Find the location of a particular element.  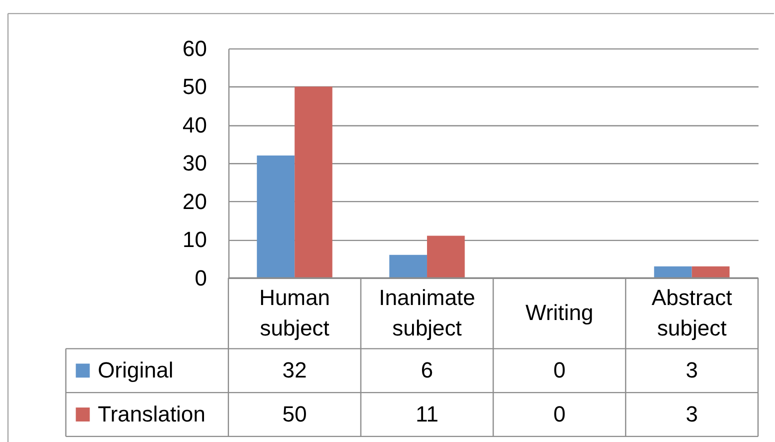

legend-label: Original is located at coordinates (136, 370).